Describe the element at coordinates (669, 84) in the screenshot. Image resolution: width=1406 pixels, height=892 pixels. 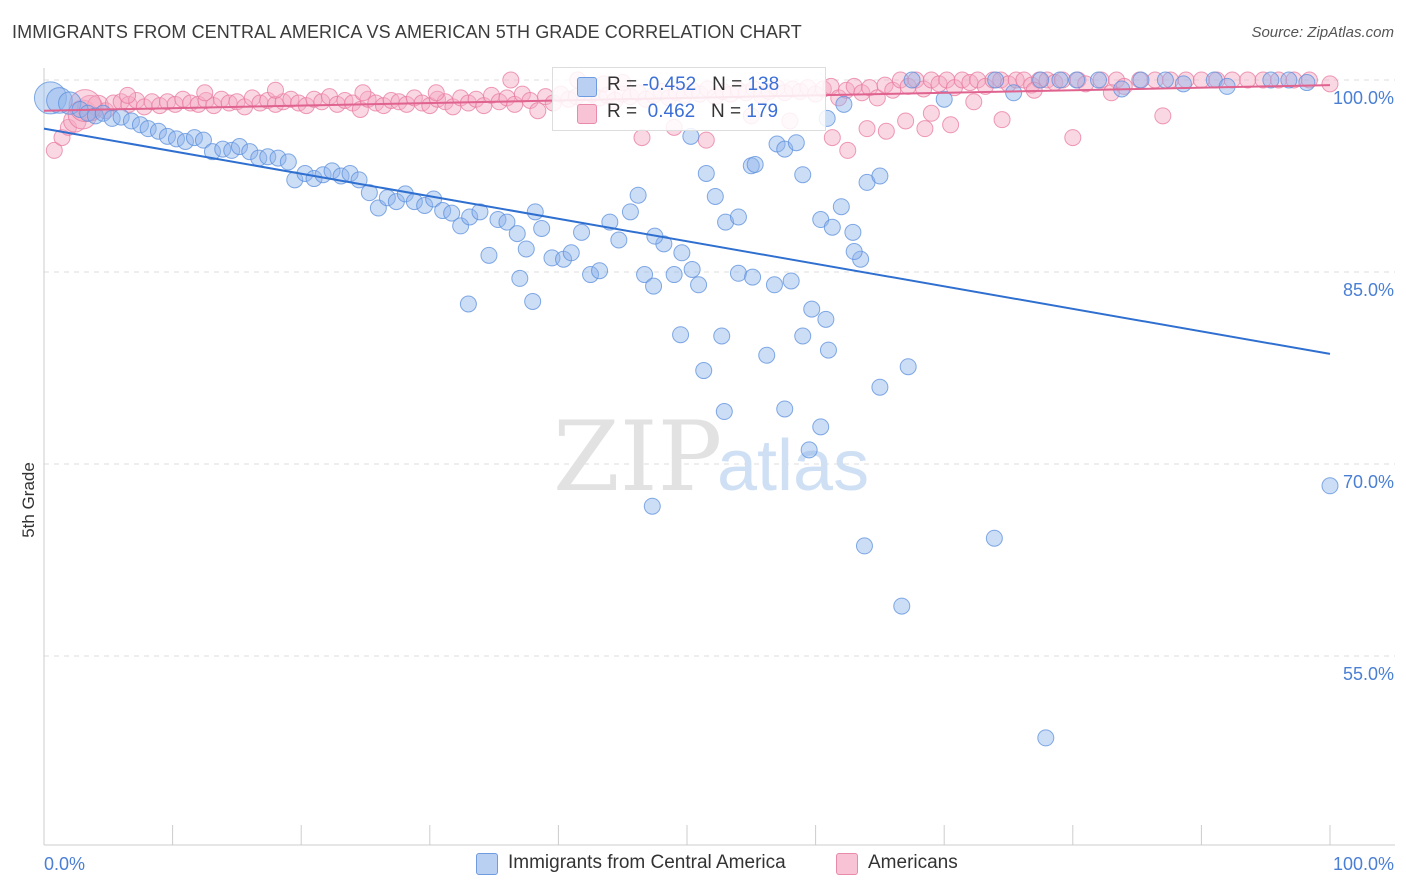
I see `legend-r-value: -0.452` at that location.